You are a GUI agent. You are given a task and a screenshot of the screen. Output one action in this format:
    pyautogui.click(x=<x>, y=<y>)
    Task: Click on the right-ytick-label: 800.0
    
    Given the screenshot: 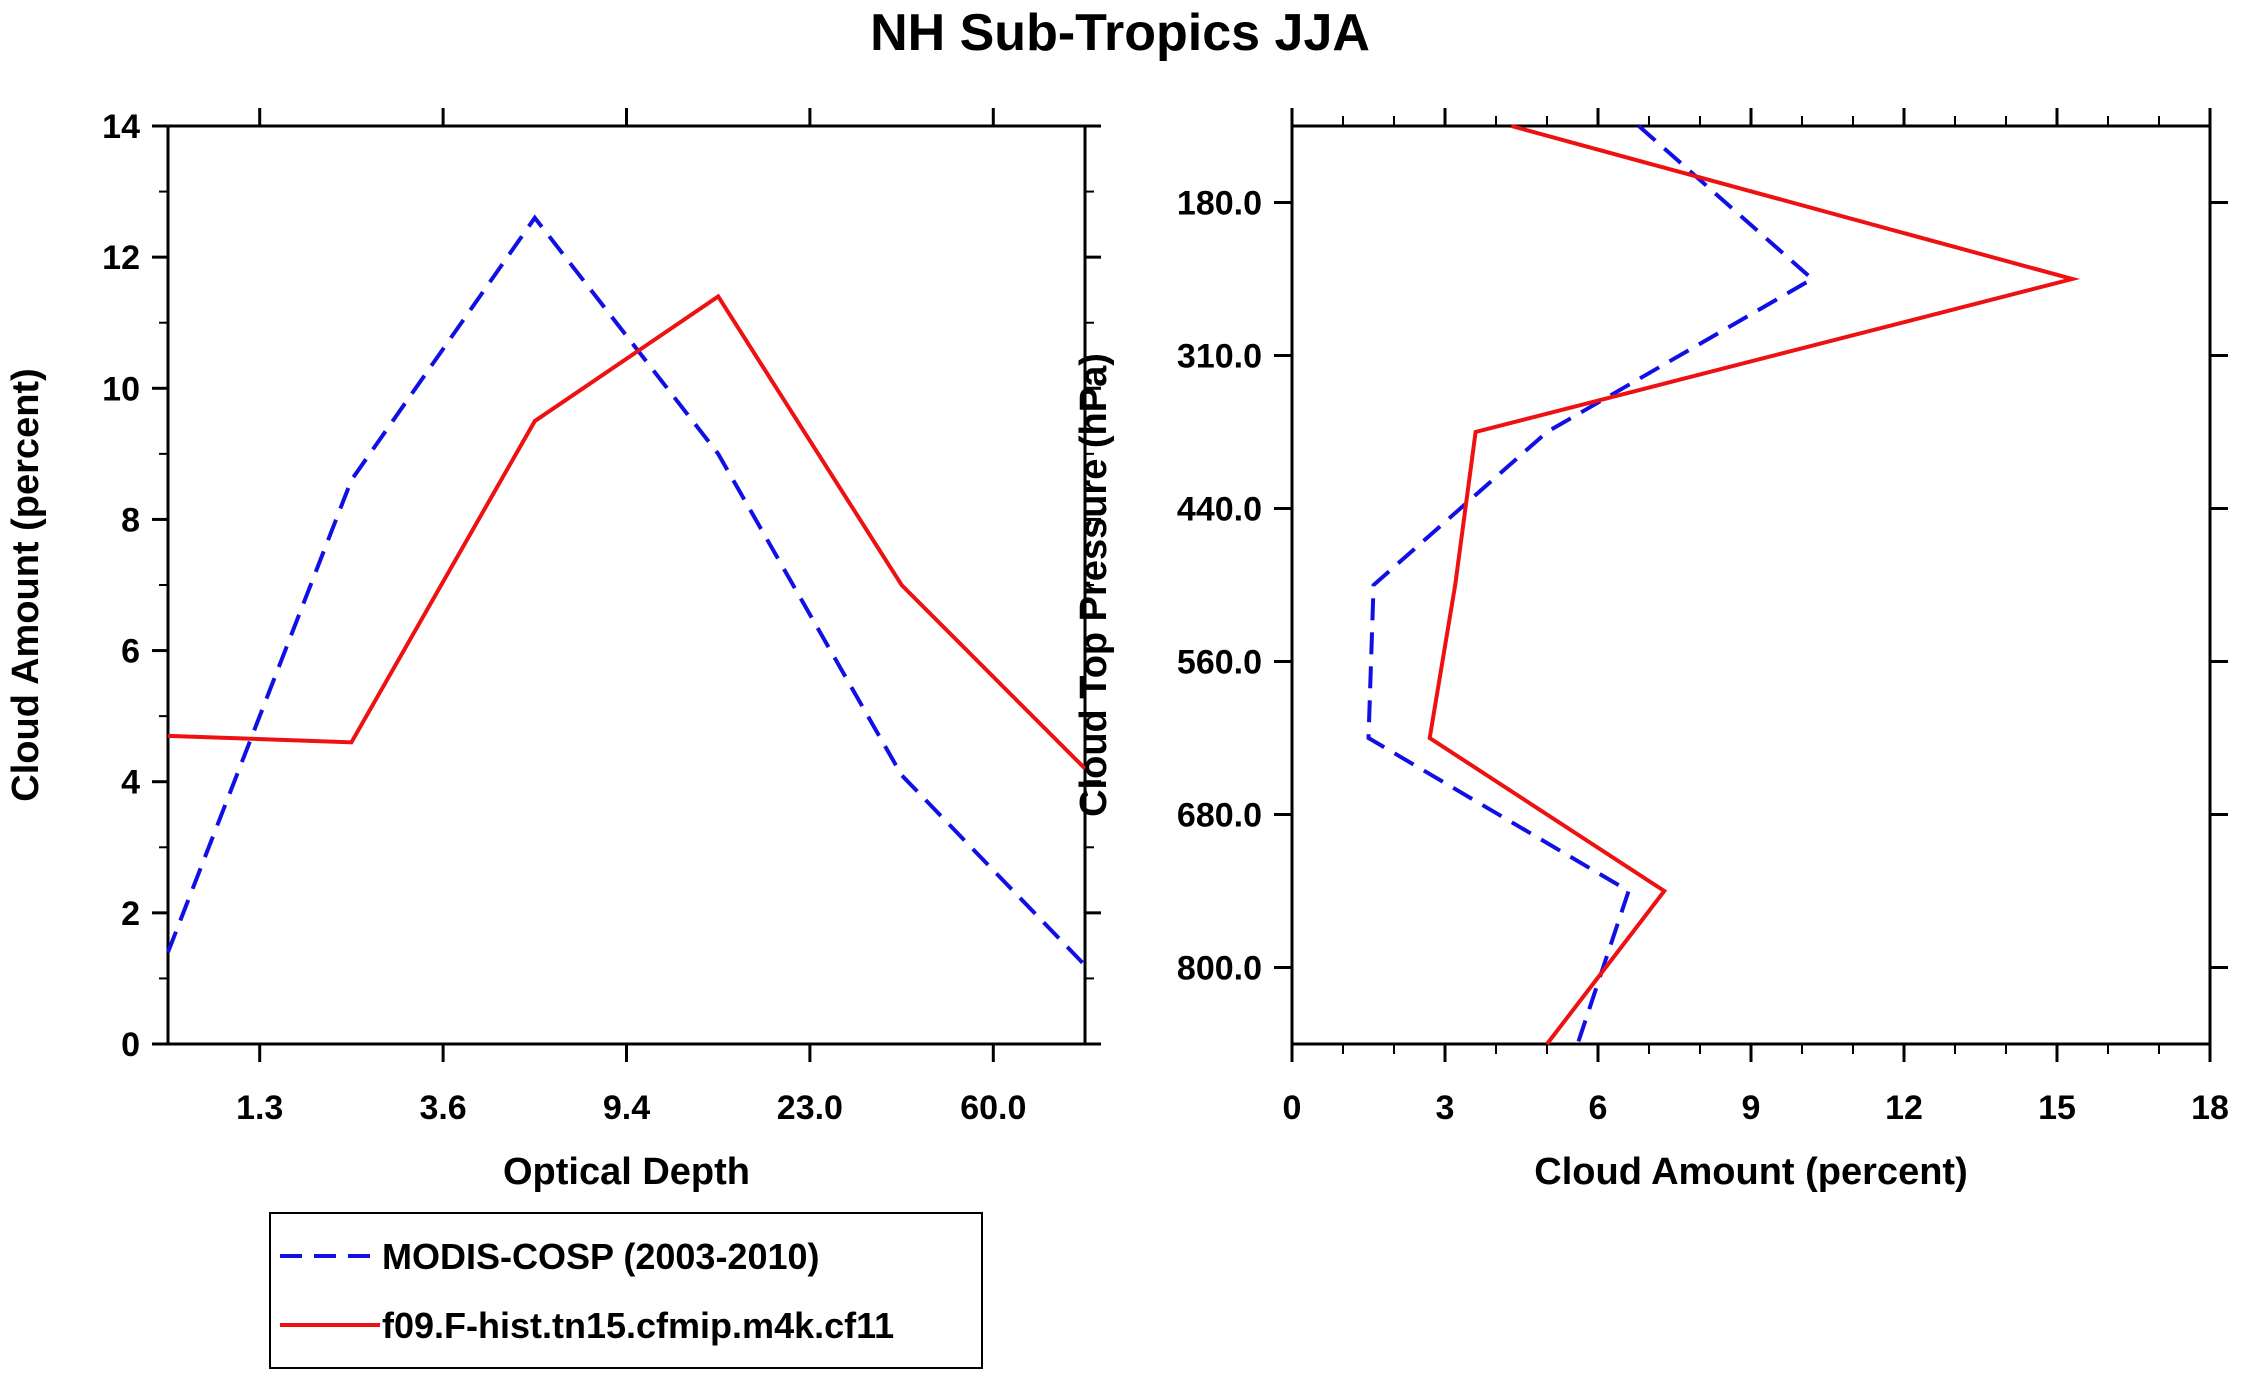 What is the action you would take?
    pyautogui.click(x=1219, y=969)
    